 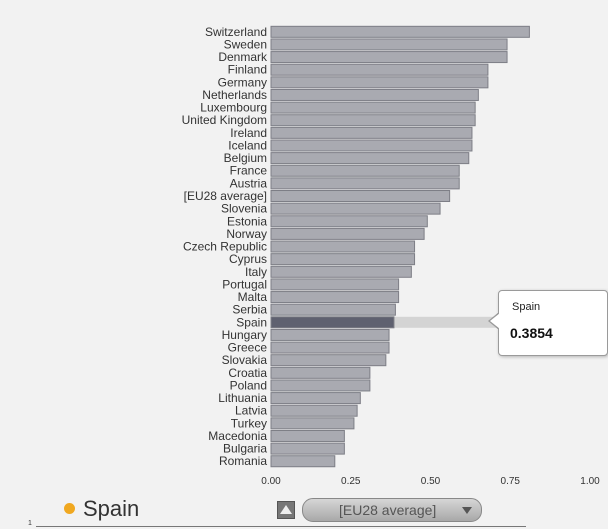 I want to click on category-label: Sweden, so click(x=245, y=44).